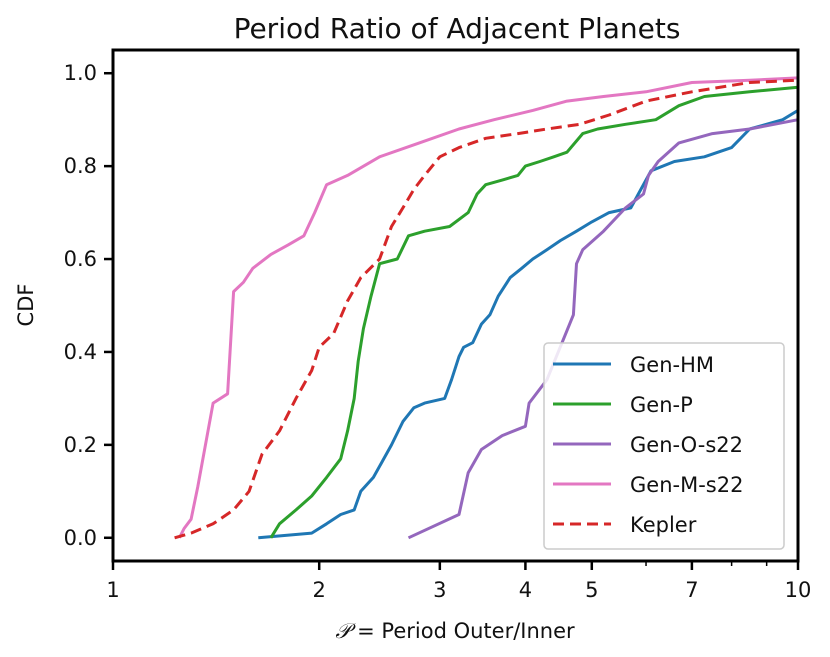 The image size is (830, 657). I want to click on y-tick-label: 0.2, so click(80, 445).